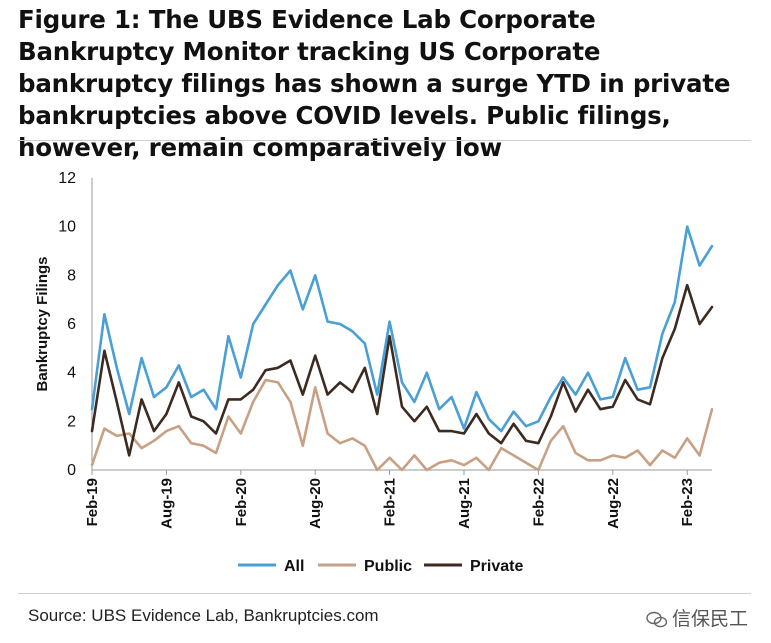  I want to click on y-tick-label: 0, so click(71, 470).